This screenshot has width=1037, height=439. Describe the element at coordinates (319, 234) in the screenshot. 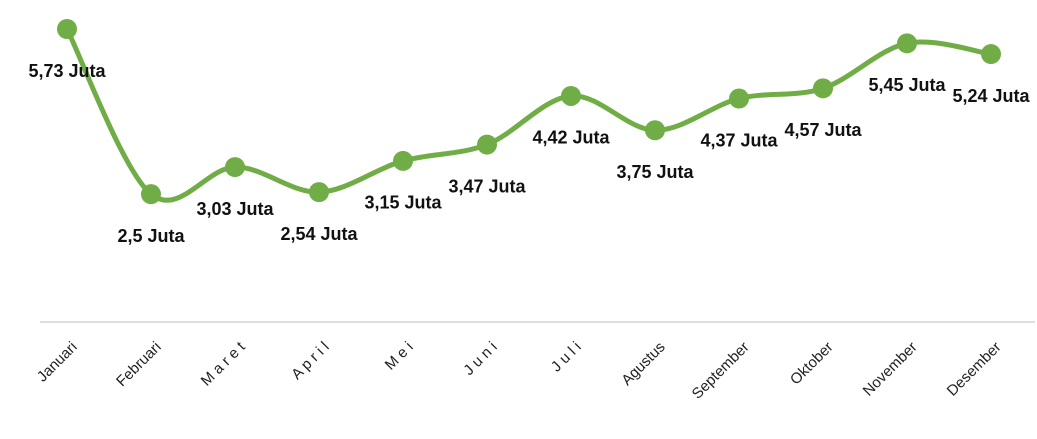

I see `data-label: 2,54 Juta` at that location.